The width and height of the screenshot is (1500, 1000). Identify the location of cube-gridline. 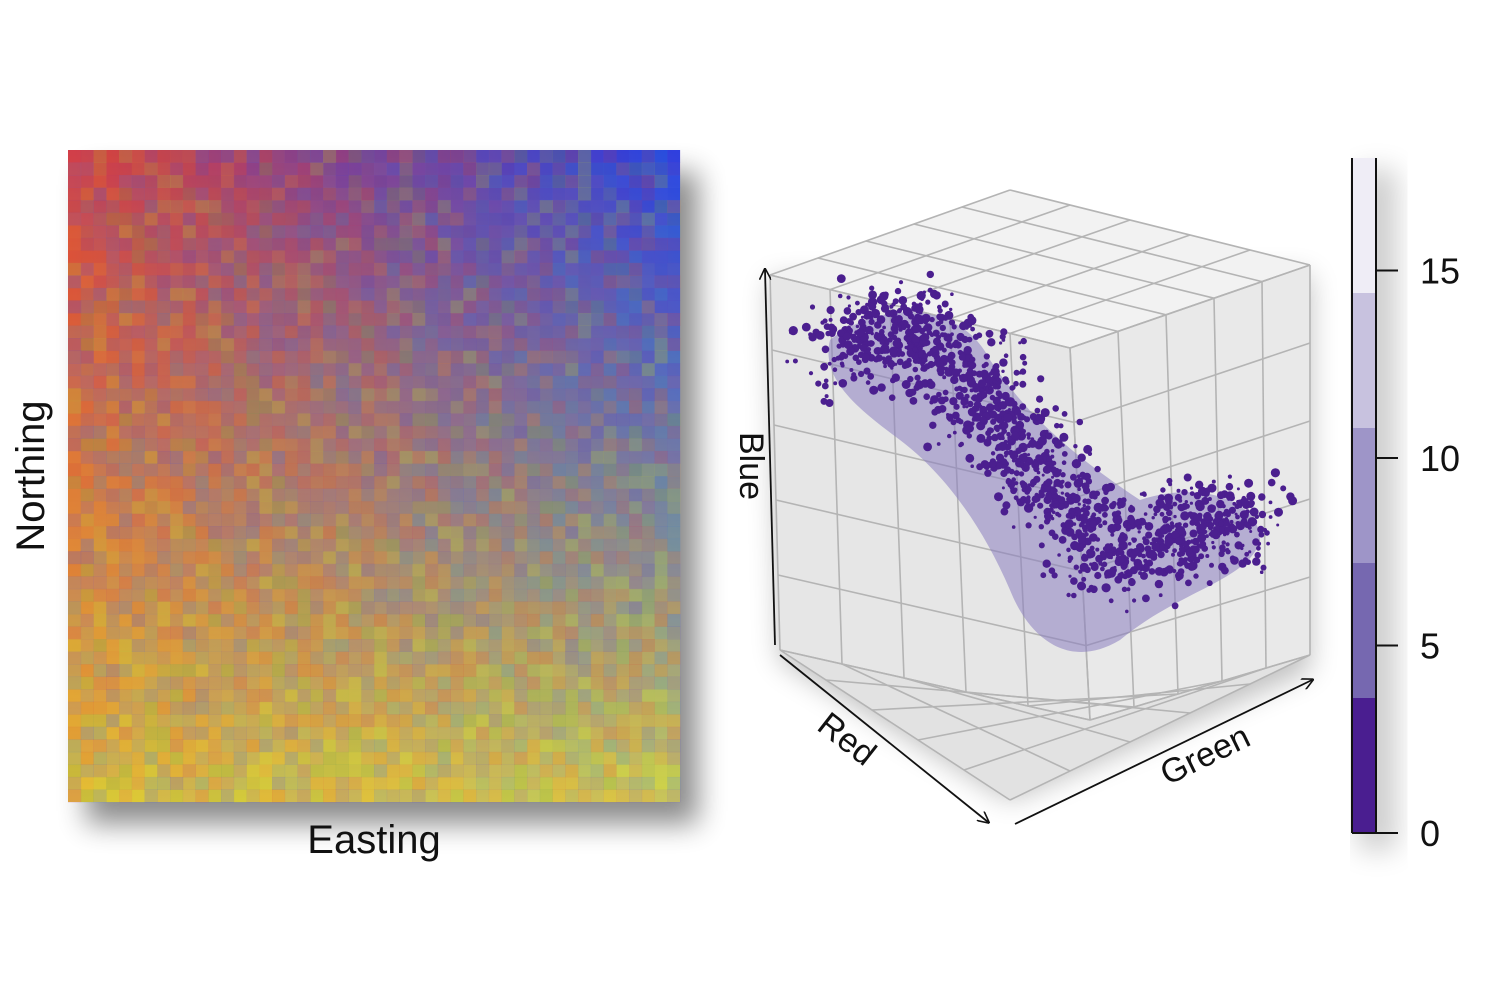
(895, 725).